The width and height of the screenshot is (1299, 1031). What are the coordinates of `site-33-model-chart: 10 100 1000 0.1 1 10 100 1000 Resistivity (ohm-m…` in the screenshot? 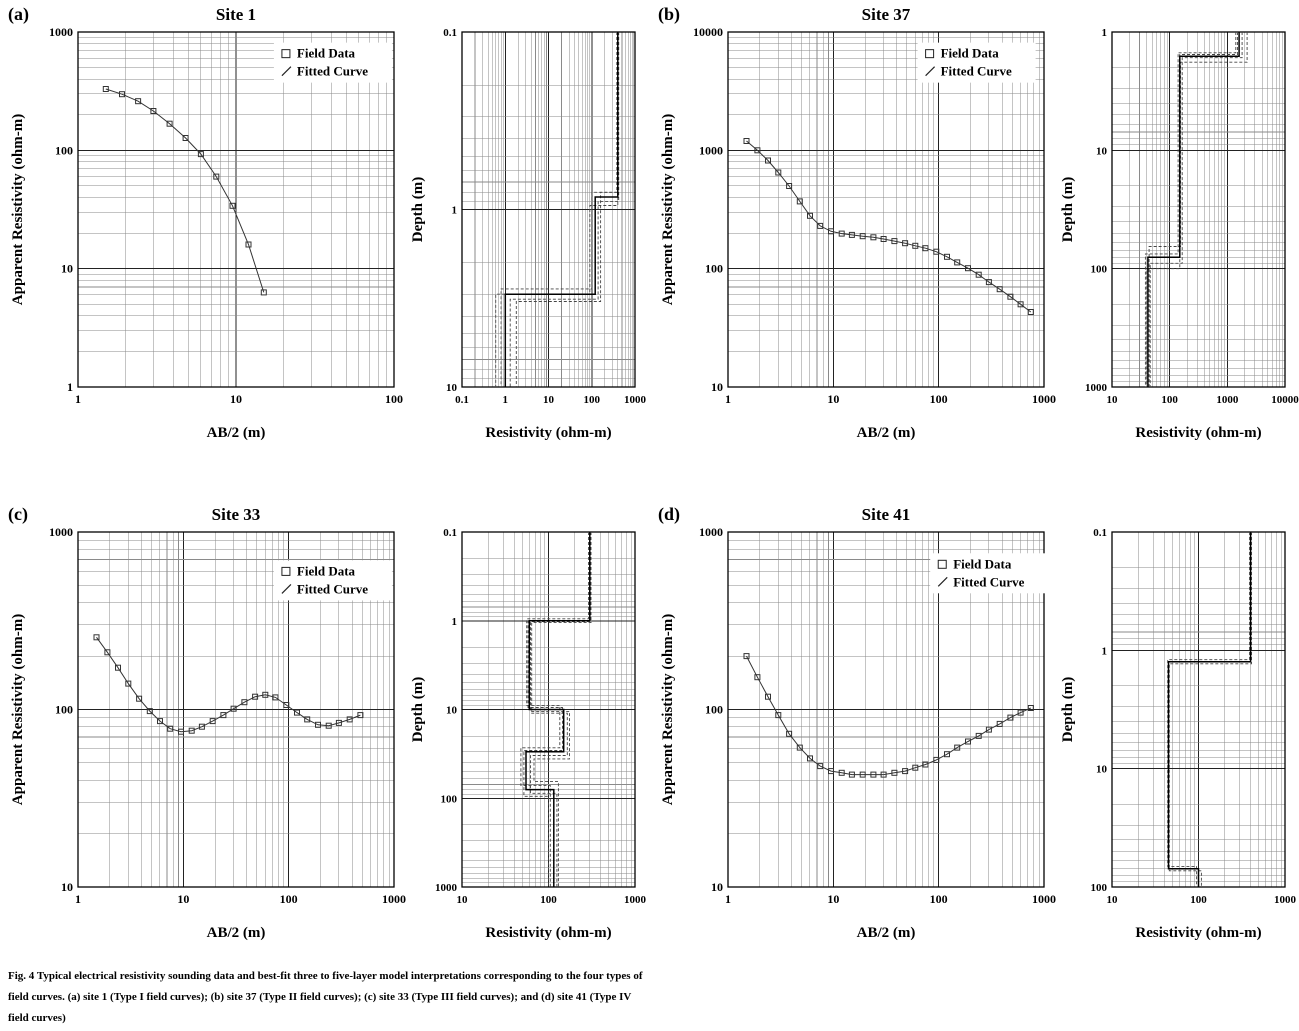 It's located at (528, 734).